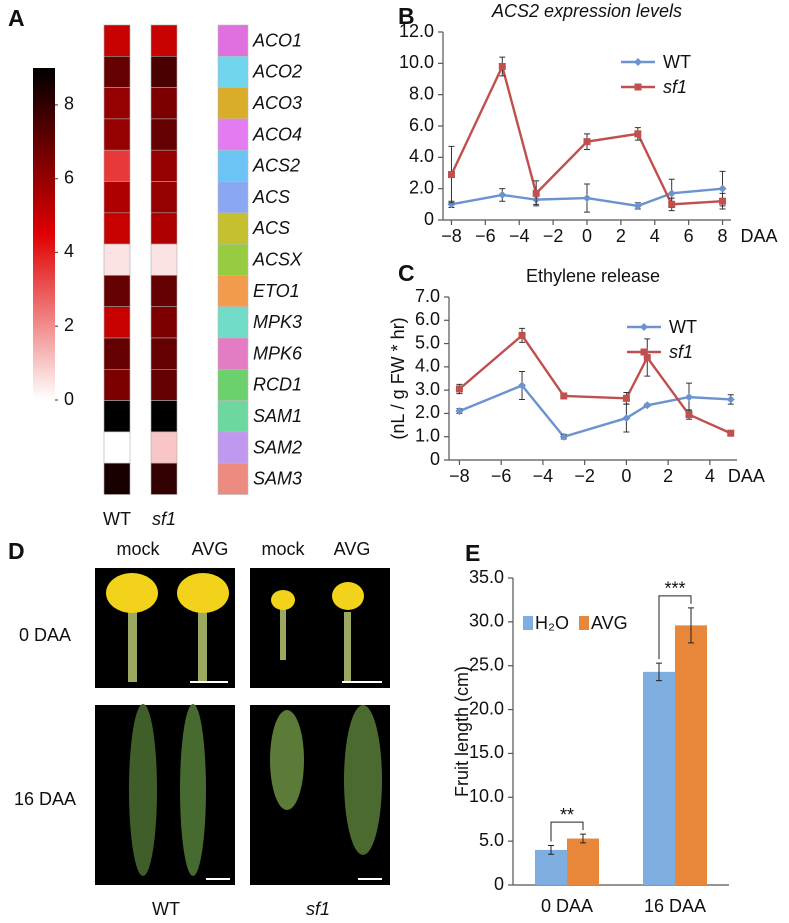  Describe the element at coordinates (421, 125) in the screenshot. I see `y-tick-label: 6.0` at that location.